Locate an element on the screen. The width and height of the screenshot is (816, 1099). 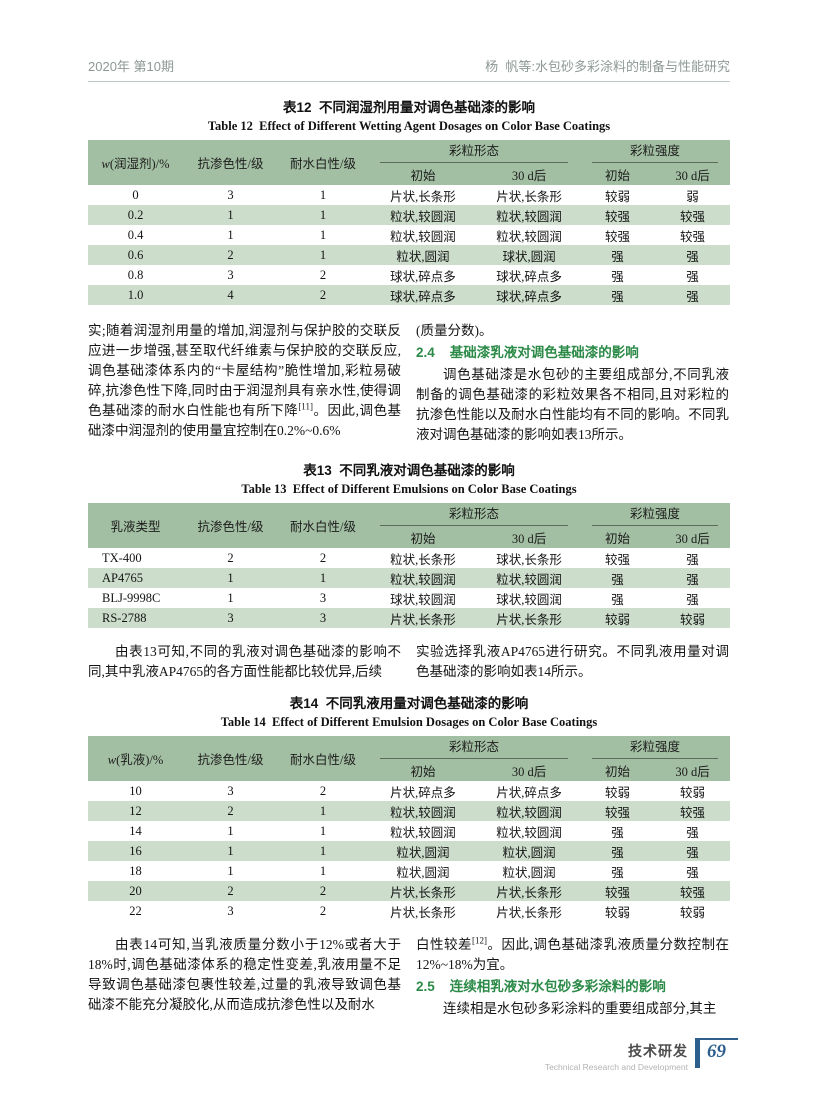
table-row: 1.0 4 2 球状,碎点多 球状,碎点多 强 强 is located at coordinates (409, 295).